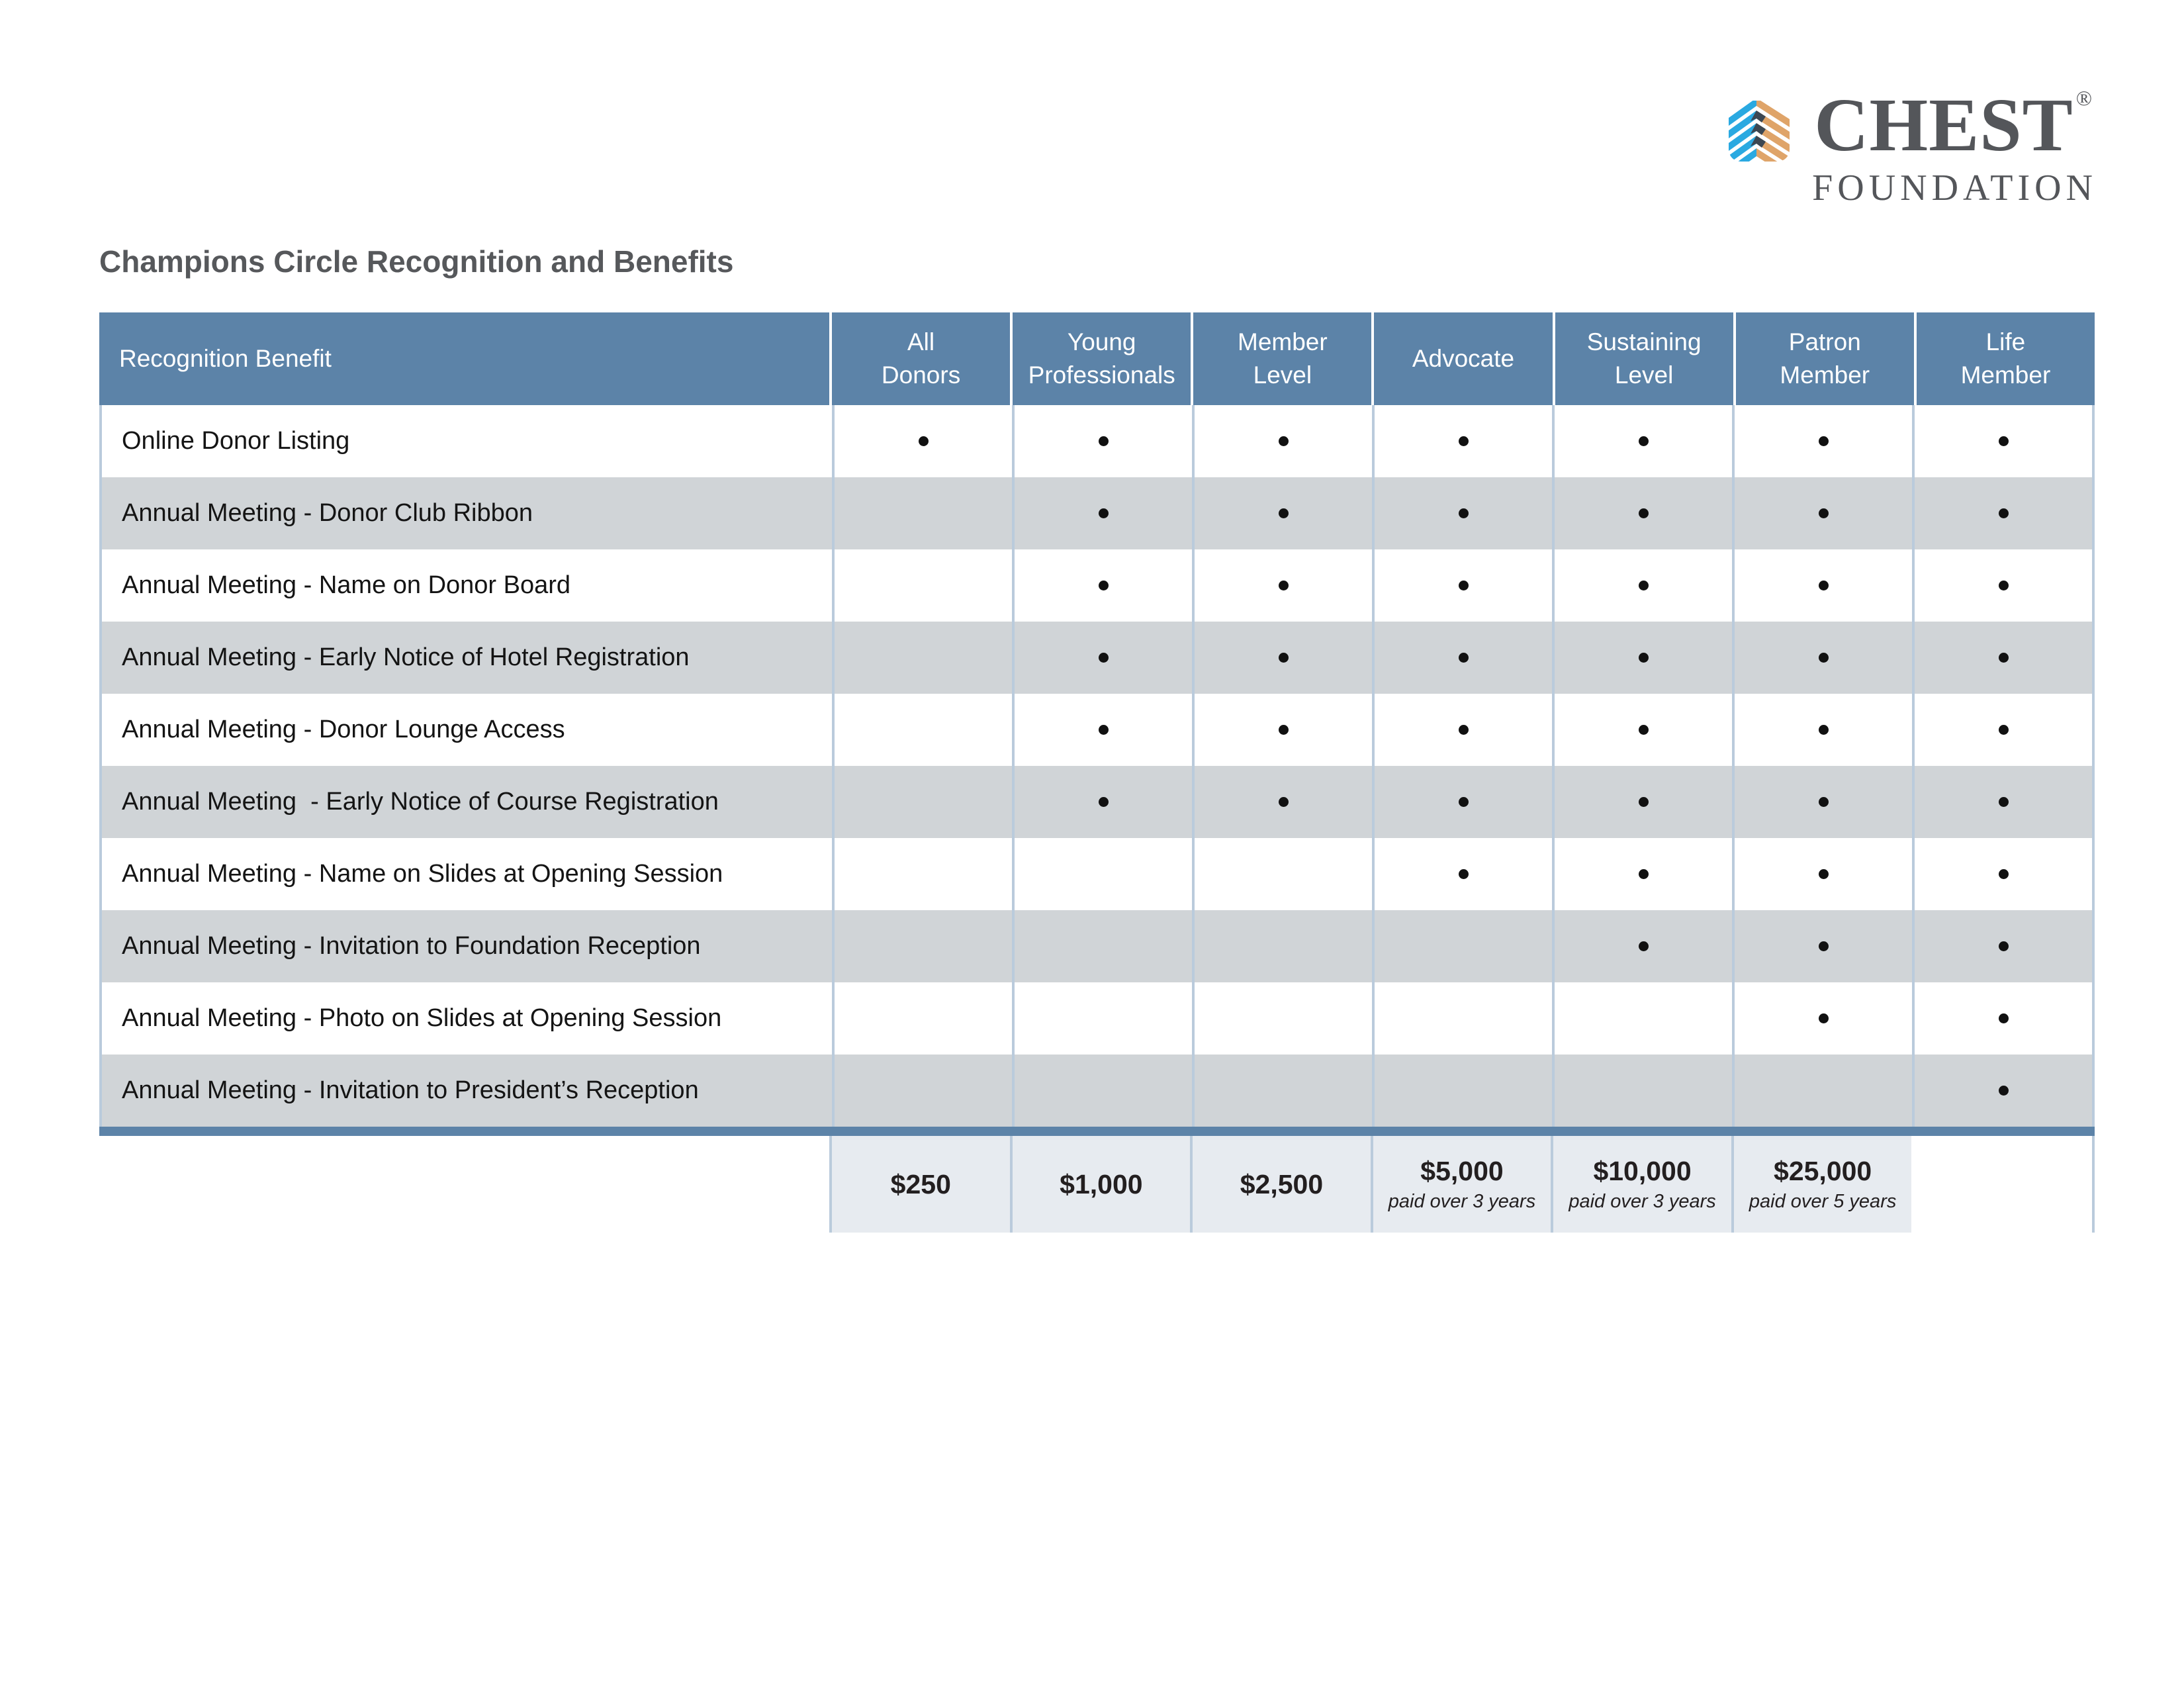 This screenshot has width=2184, height=1688. Describe the element at coordinates (1823, 1201) in the screenshot. I see `price-note: paid over 5 years` at that location.